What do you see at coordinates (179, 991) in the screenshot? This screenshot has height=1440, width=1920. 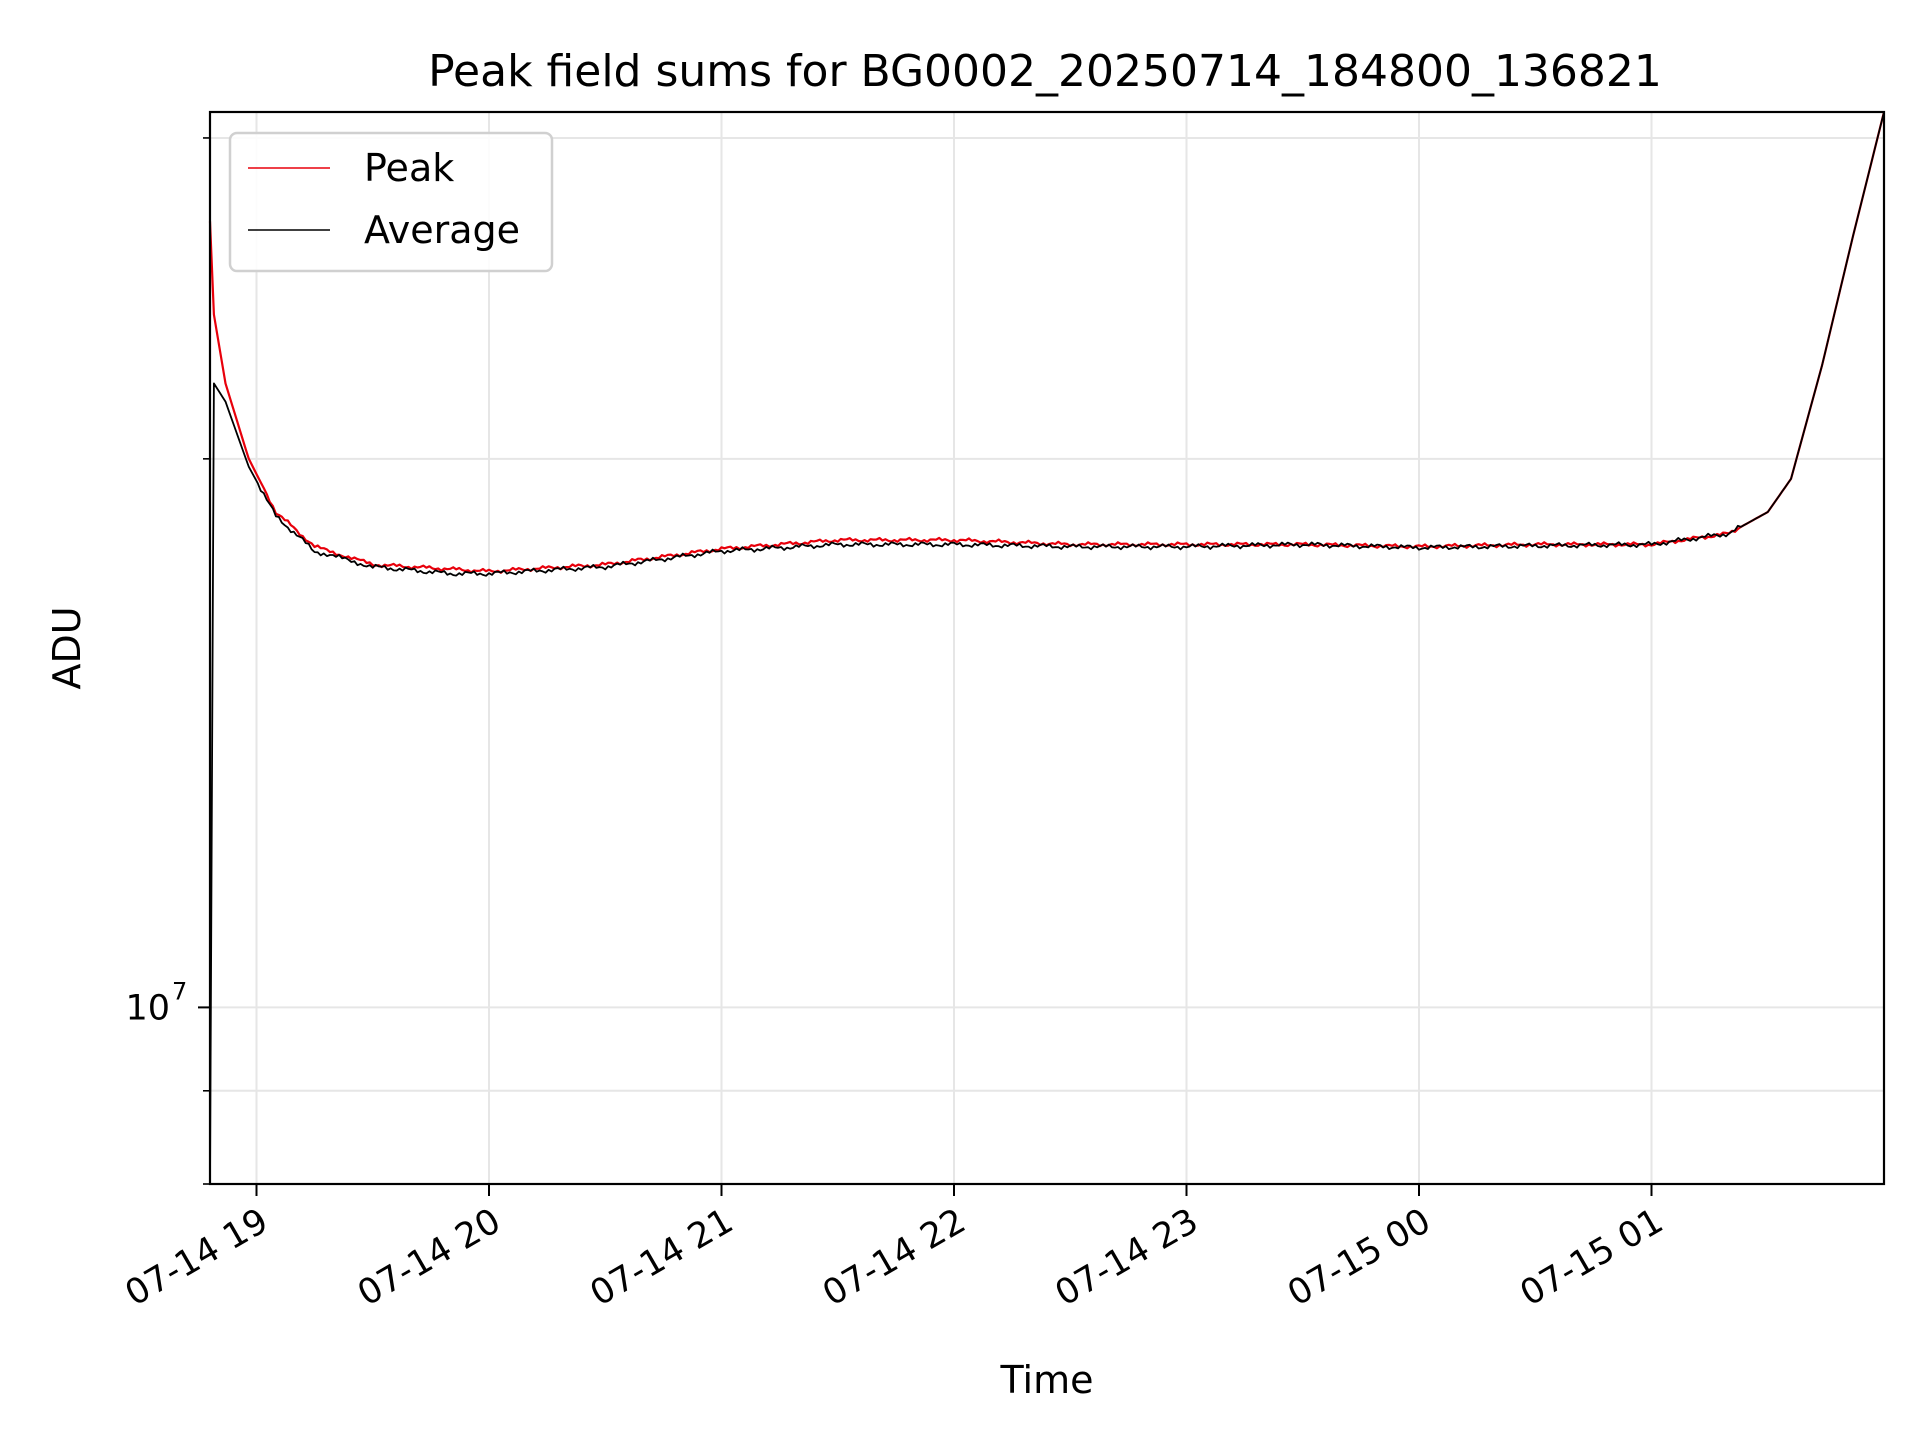 I see `y-tick-label-exponent: 7` at bounding box center [179, 991].